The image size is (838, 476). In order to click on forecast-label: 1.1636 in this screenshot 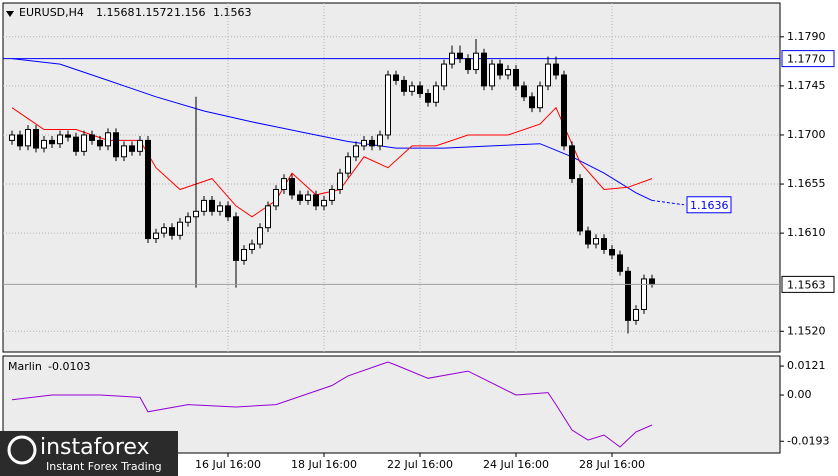, I will do `click(709, 205)`.